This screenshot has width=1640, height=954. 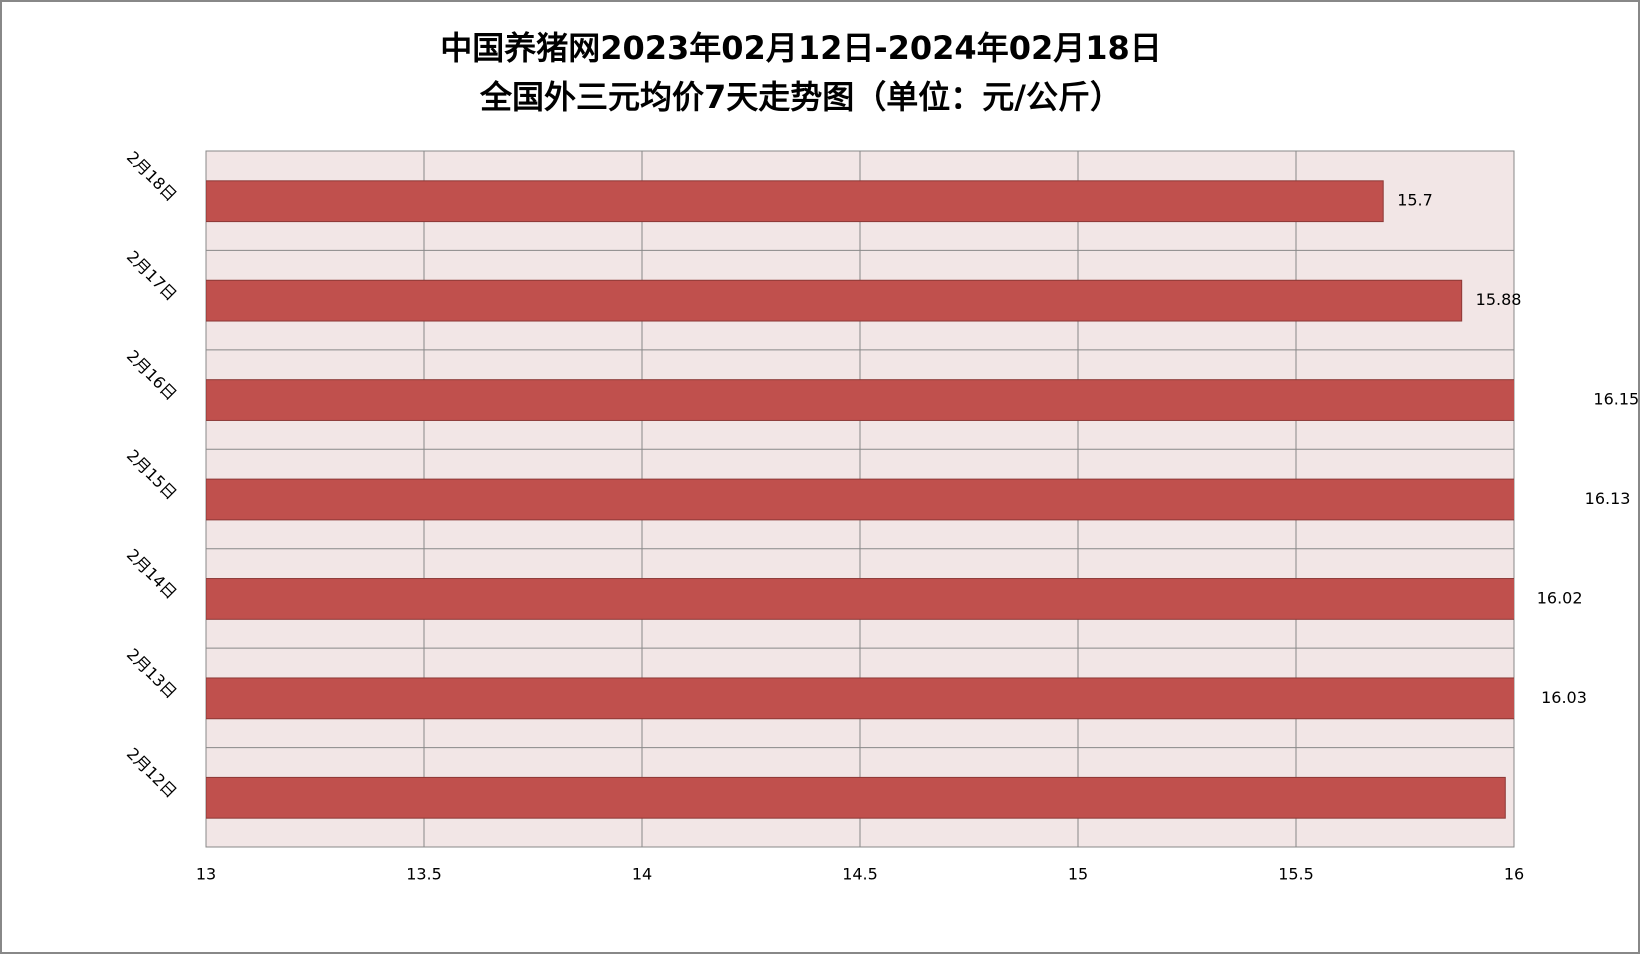 What do you see at coordinates (642, 874) in the screenshot?
I see `x-tick-label: 14` at bounding box center [642, 874].